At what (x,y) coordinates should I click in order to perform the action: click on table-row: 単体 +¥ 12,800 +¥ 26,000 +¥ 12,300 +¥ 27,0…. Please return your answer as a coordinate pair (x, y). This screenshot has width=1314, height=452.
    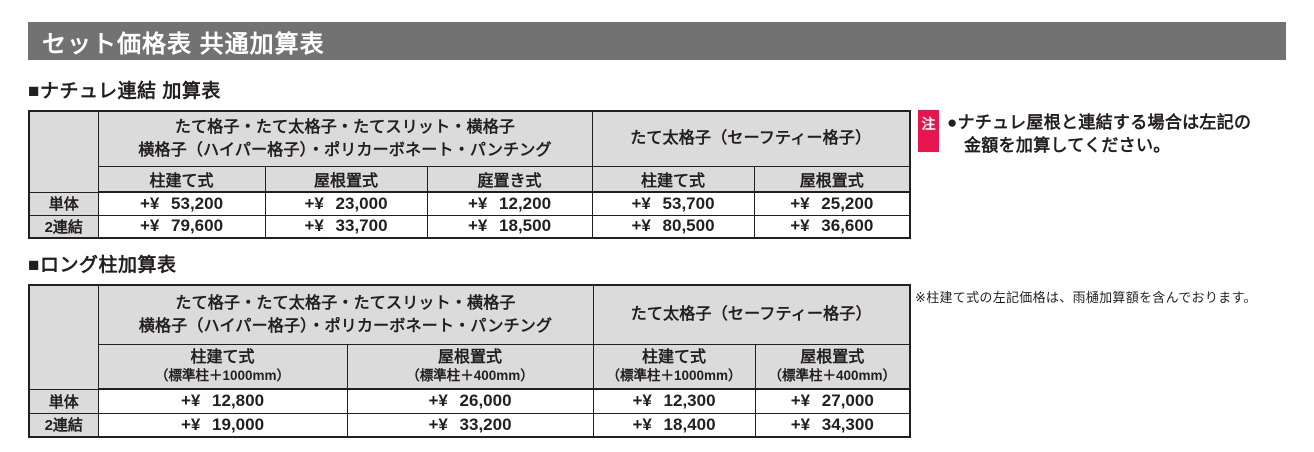
    Looking at the image, I should click on (469, 401).